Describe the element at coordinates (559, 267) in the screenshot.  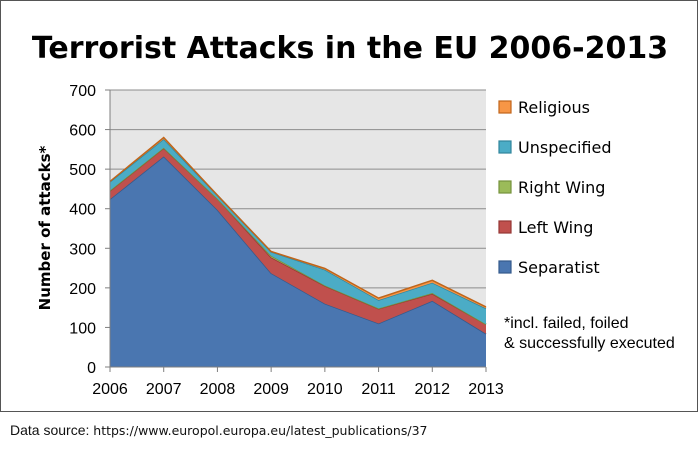
I see `legend-label: Separatist` at that location.